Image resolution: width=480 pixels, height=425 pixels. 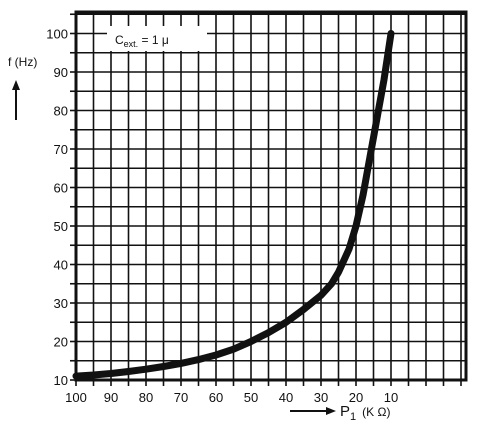 What do you see at coordinates (61, 303) in the screenshot?
I see `y-tick-label: 30` at bounding box center [61, 303].